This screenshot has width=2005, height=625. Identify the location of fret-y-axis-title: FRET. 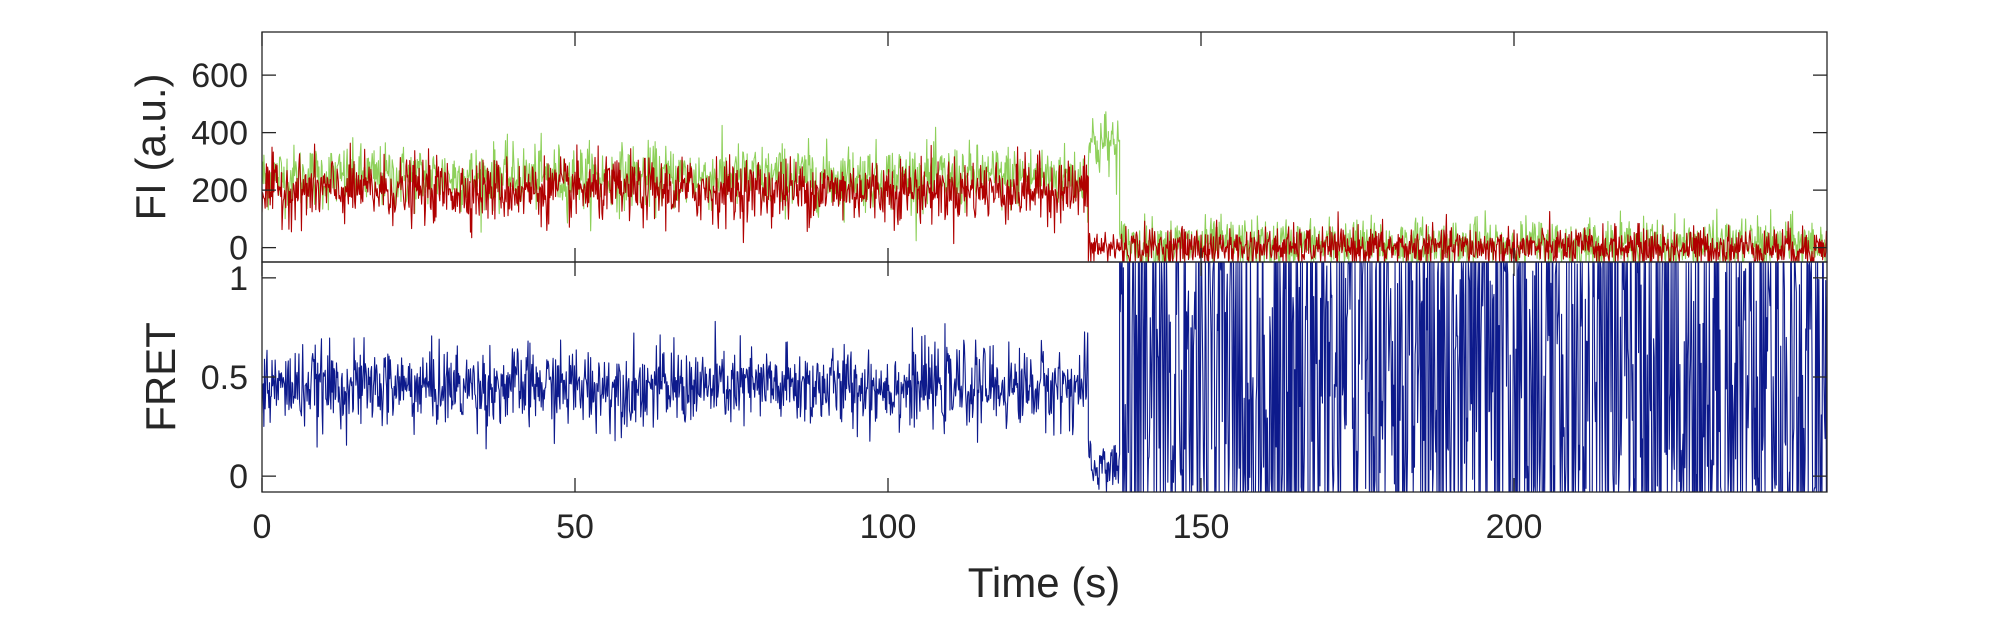
(160, 377).